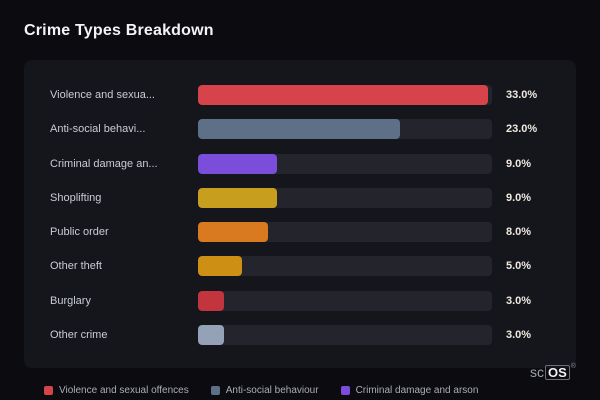  What do you see at coordinates (272, 390) in the screenshot?
I see `legend-label: Anti-social behaviour` at bounding box center [272, 390].